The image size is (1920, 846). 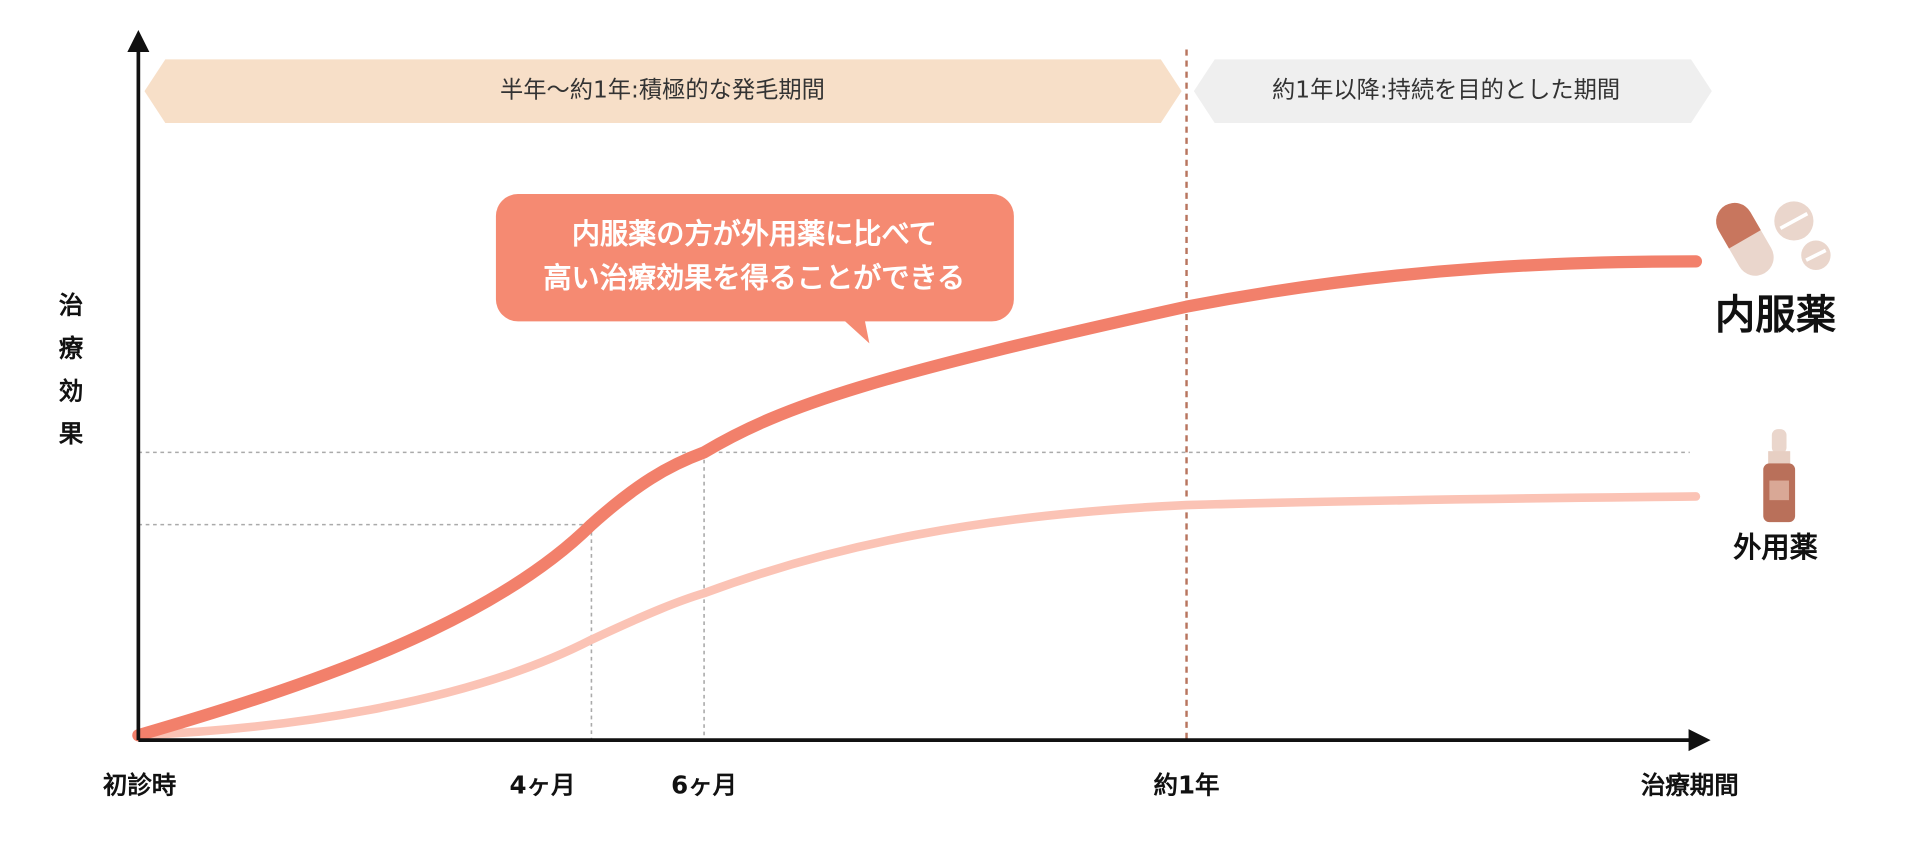 What do you see at coordinates (542, 785) in the screenshot?
I see `x-label: 4ヶ月` at bounding box center [542, 785].